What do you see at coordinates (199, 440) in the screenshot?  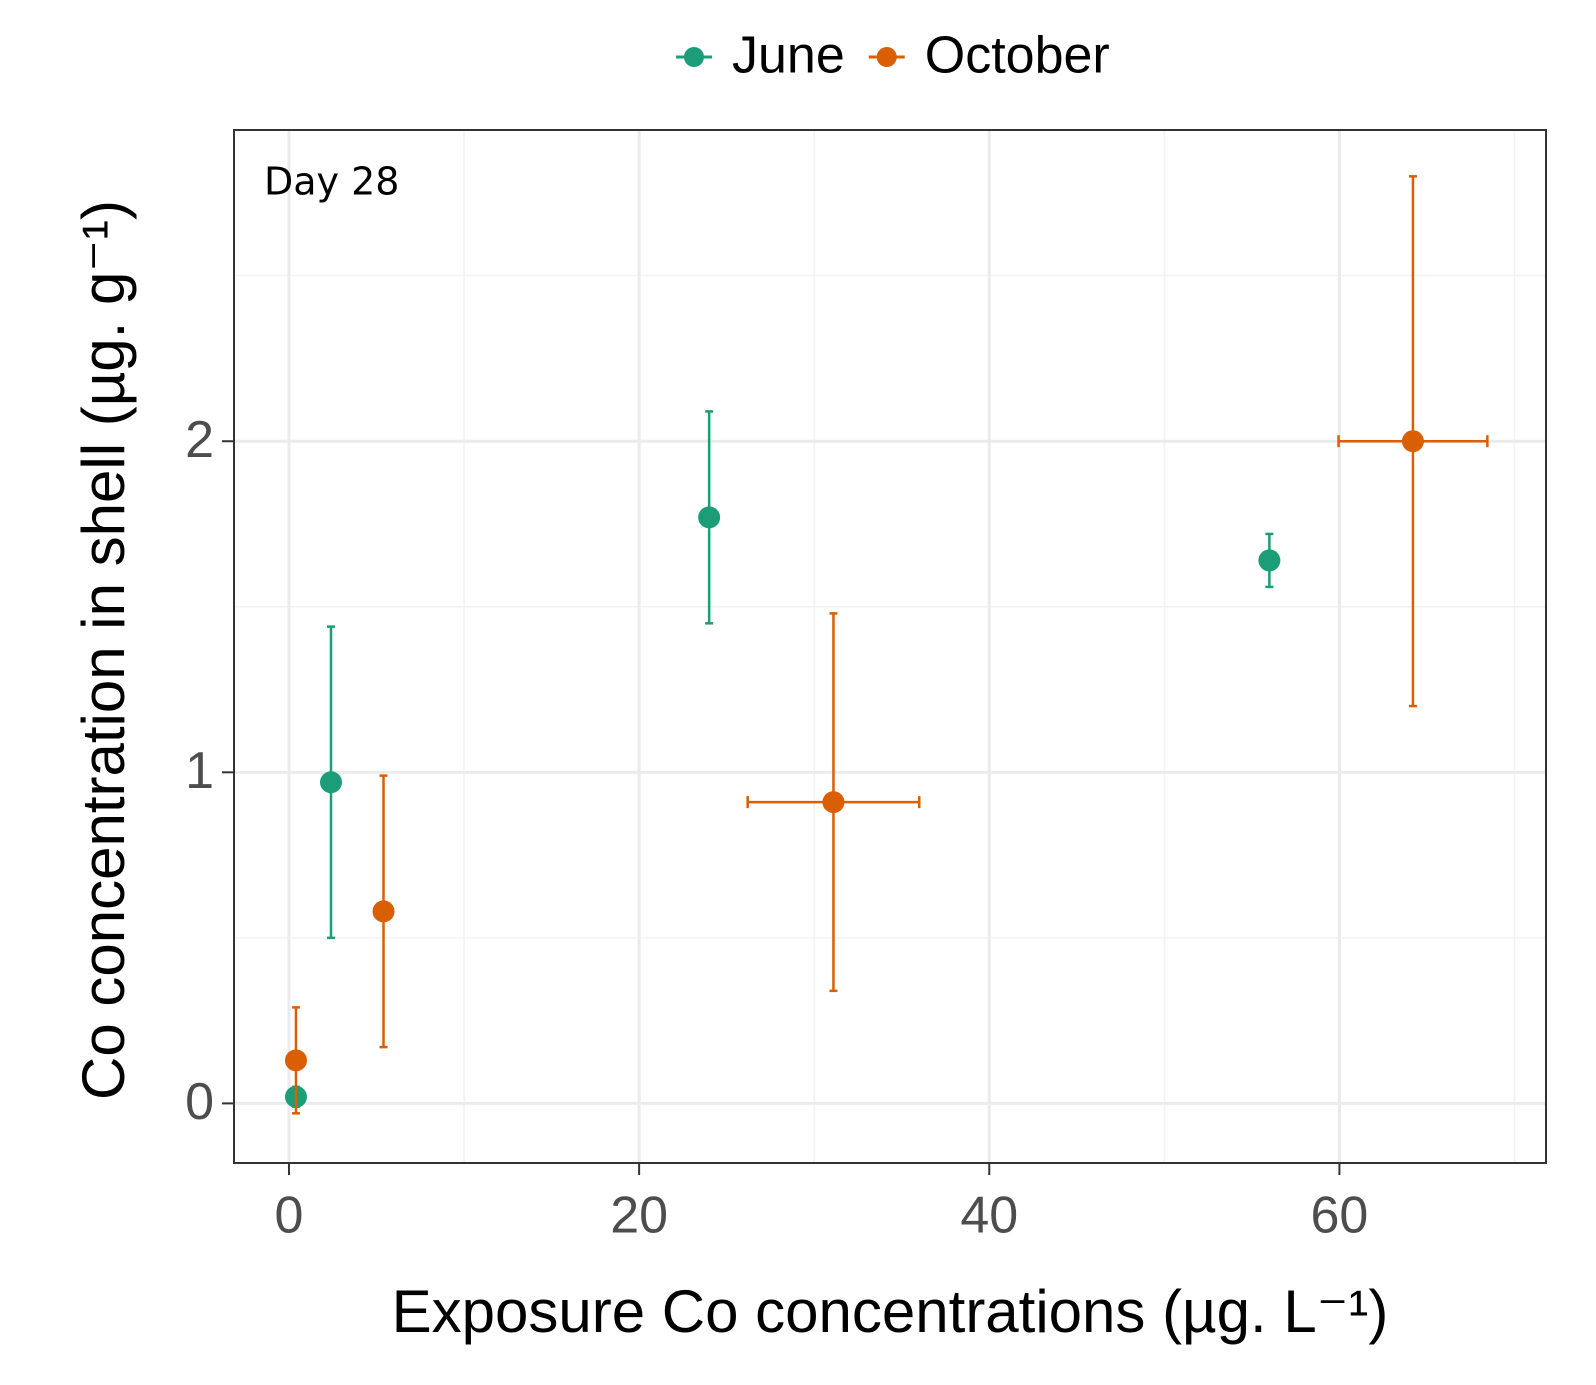 I see `y-tick-label: 2` at bounding box center [199, 440].